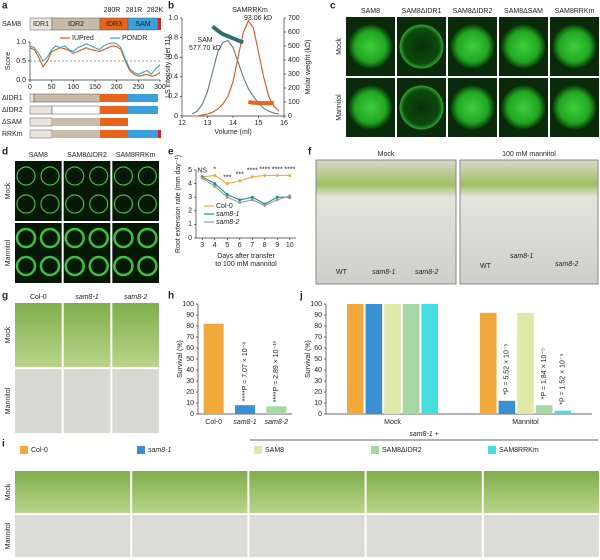 This screenshot has height=560, width=600. I want to click on y-tick-label: 100, so click(188, 304).